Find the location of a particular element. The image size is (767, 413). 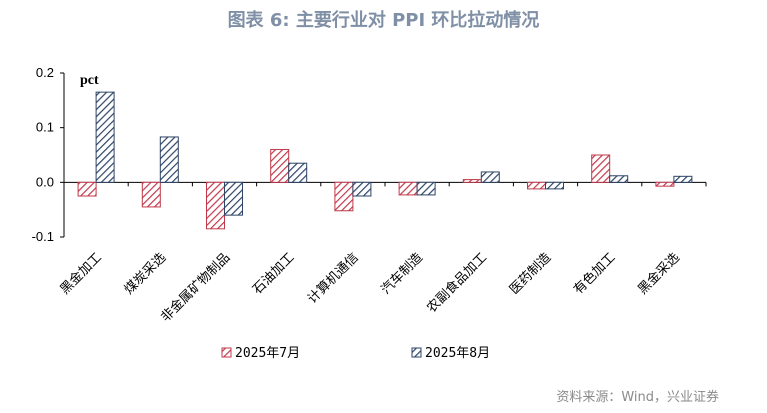

x-category-label: 黑金加工 is located at coordinates (81, 274).